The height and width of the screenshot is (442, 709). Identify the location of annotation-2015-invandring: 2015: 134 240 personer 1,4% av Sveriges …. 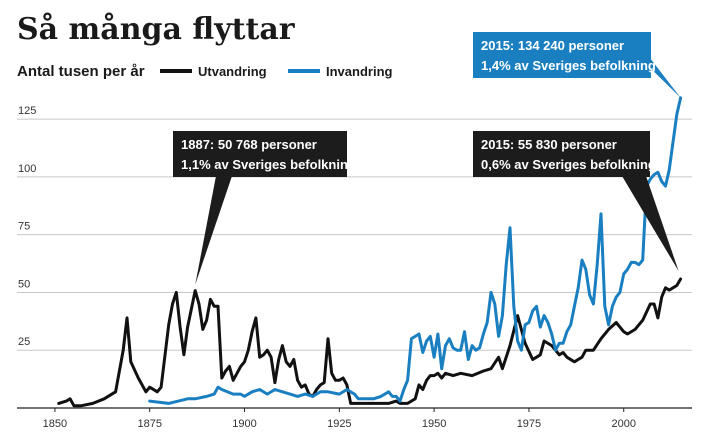
(577, 65).